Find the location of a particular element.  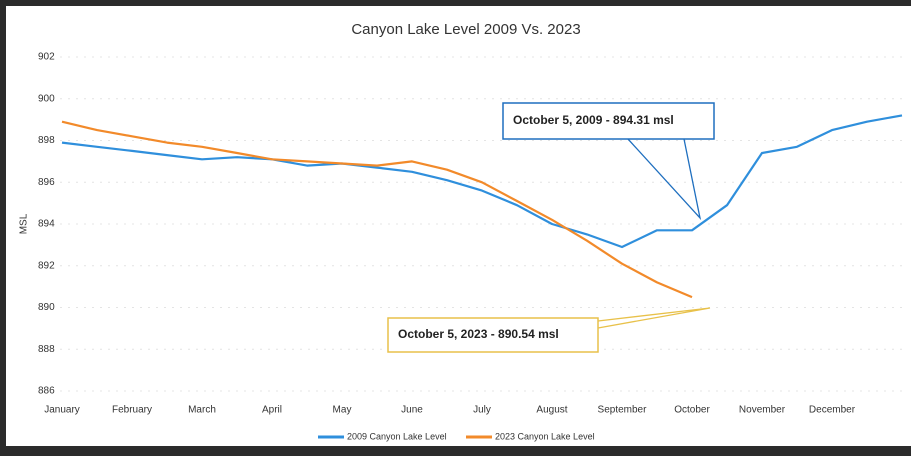

x-tick-label: December is located at coordinates (832, 410).